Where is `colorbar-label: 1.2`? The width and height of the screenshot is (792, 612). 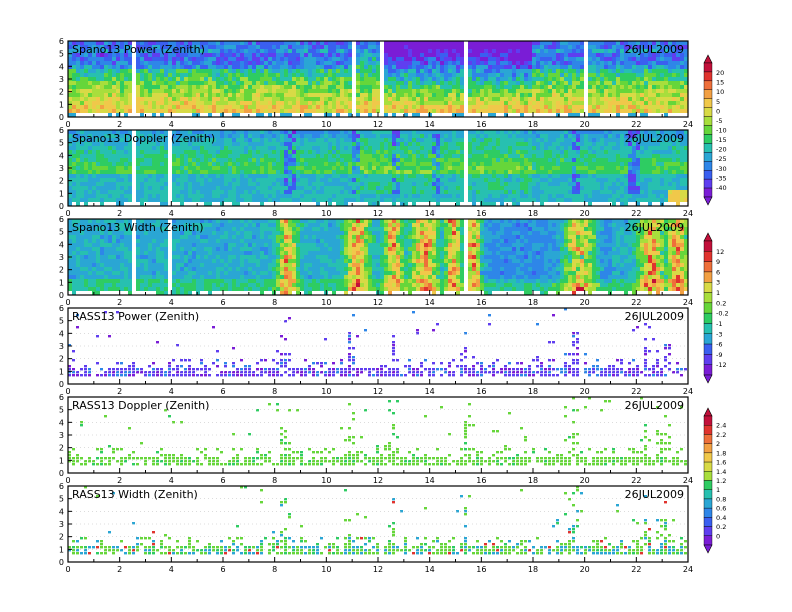 colorbar-label: 1.2 is located at coordinates (721, 481).